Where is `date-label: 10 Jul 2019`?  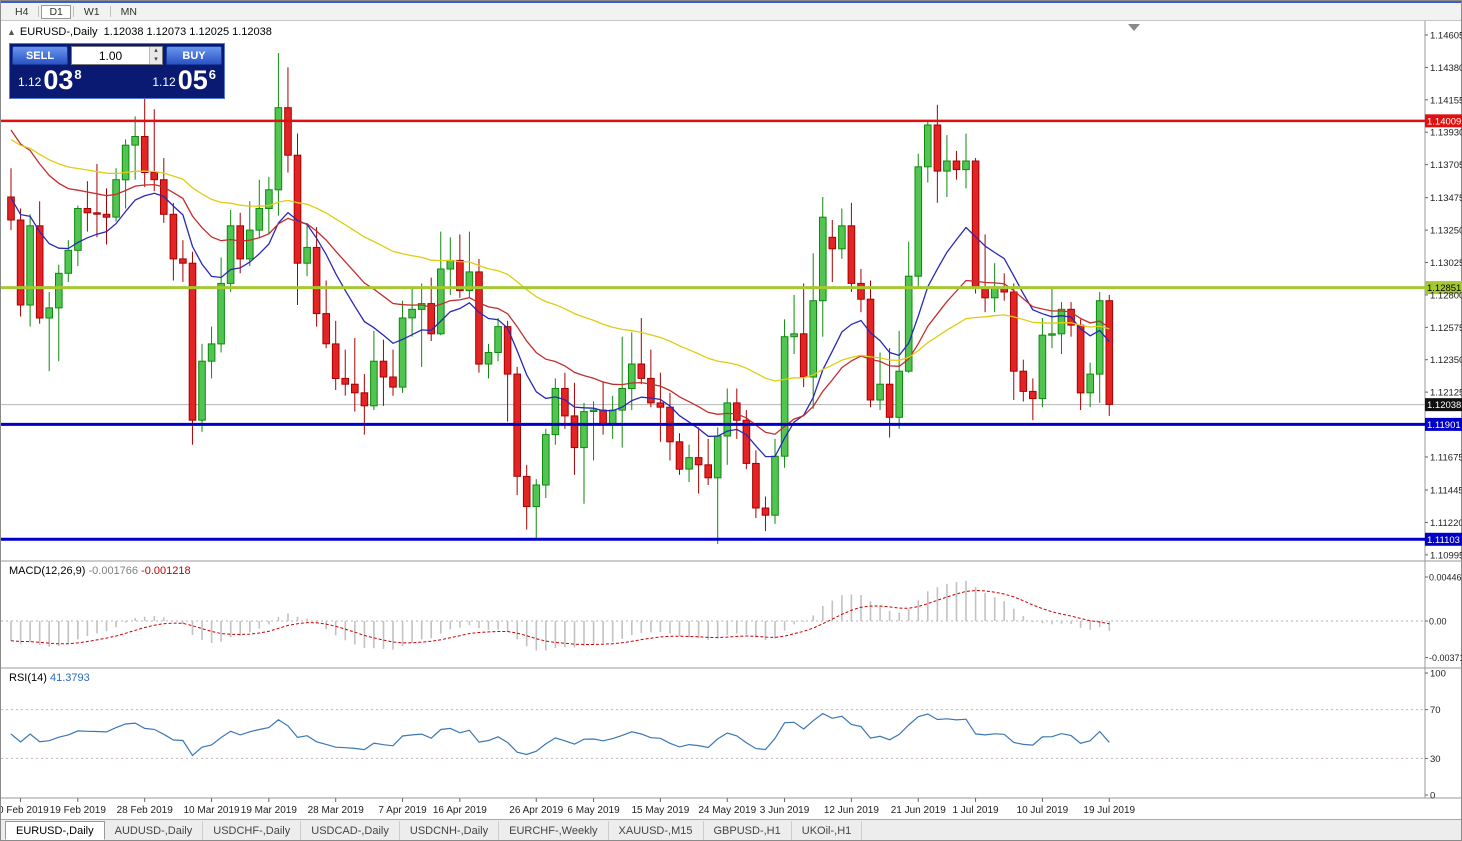
date-label: 10 Jul 2019 is located at coordinates (1043, 810).